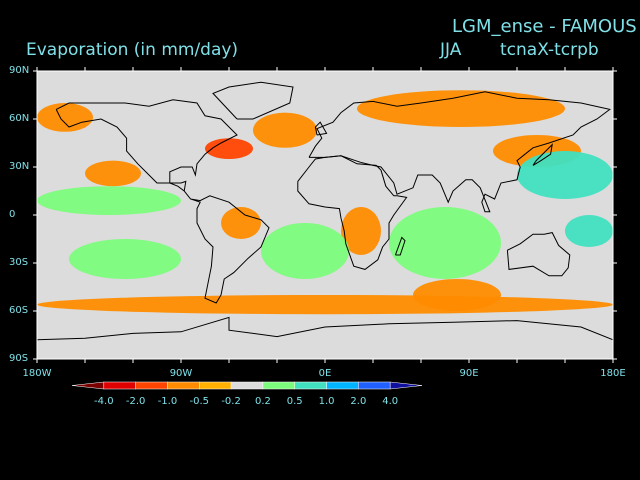 The image size is (640, 480). What do you see at coordinates (19, 166) in the screenshot?
I see `y-tick-label: 30N` at bounding box center [19, 166].